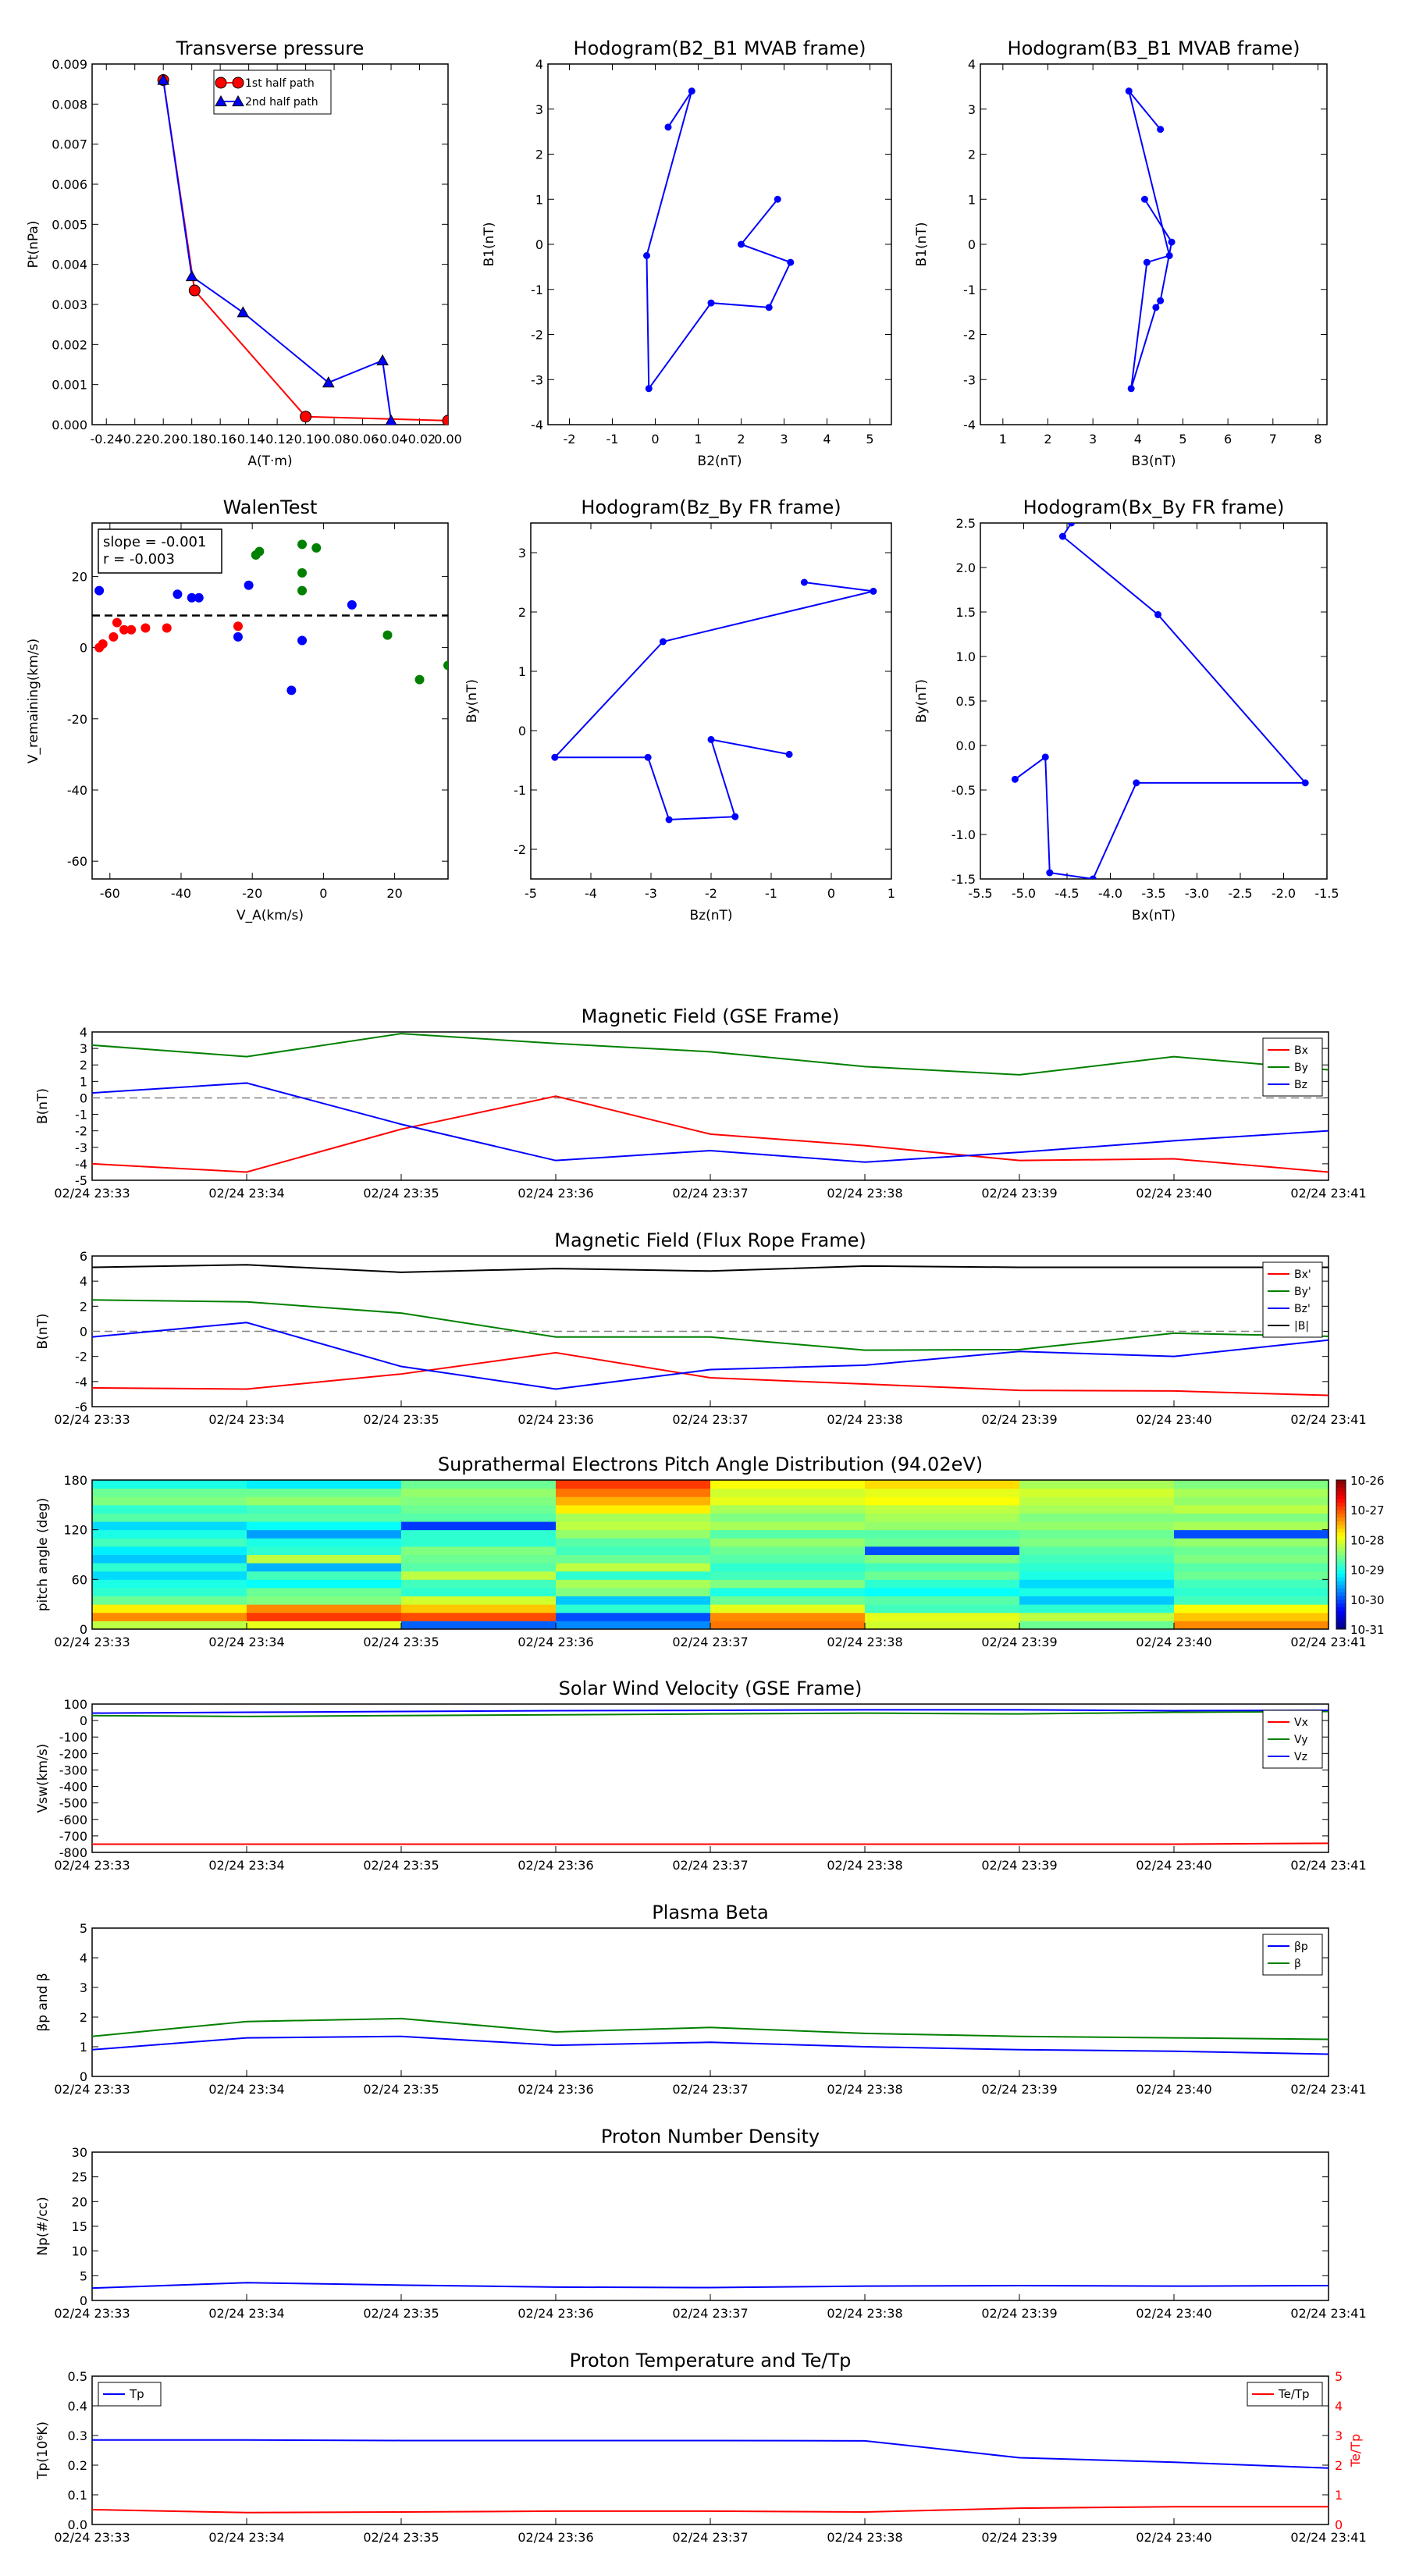 The image size is (1405, 2576). What do you see at coordinates (711, 915) in the screenshot?
I see `x-axis-label: Bz(nT)` at bounding box center [711, 915].